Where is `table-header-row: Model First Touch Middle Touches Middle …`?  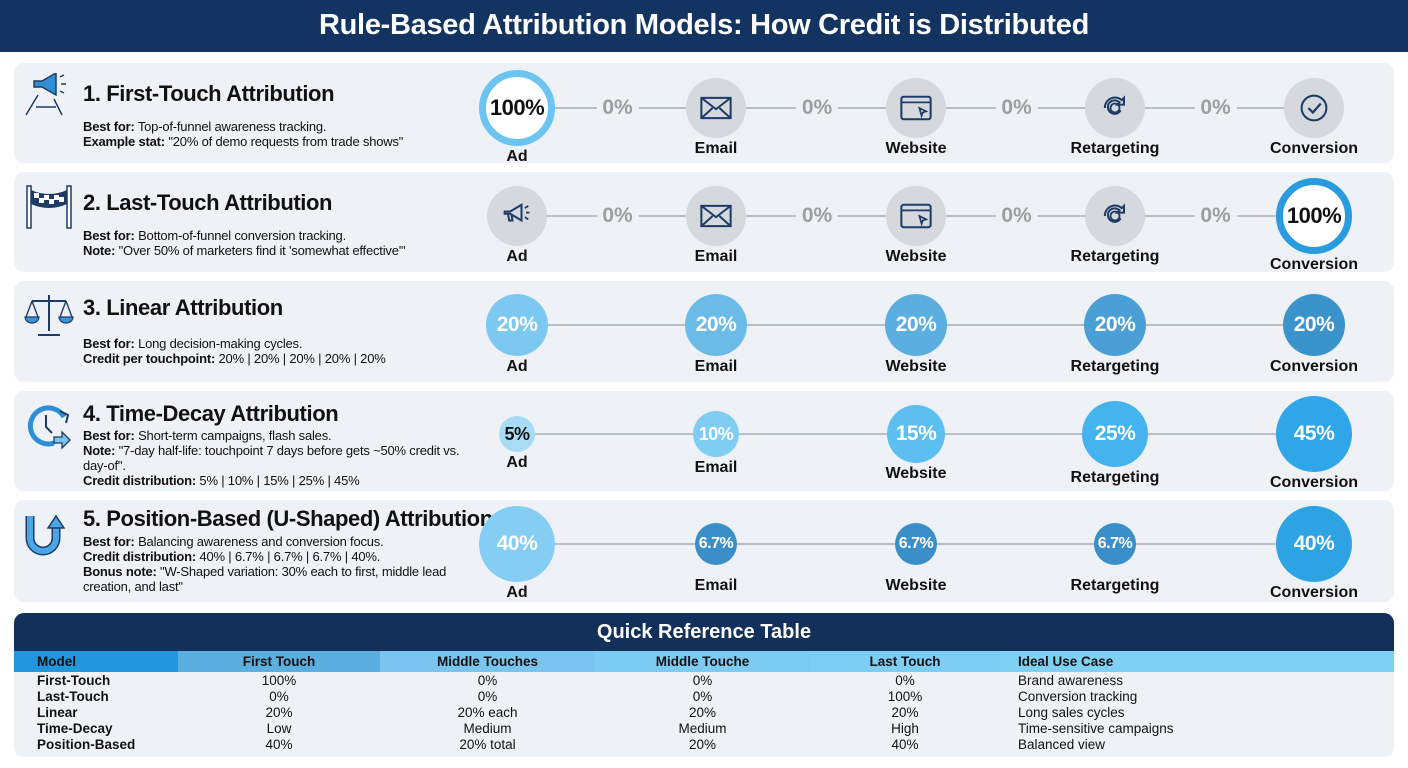
table-header-row: Model First Touch Middle Touches Middle … is located at coordinates (704, 661).